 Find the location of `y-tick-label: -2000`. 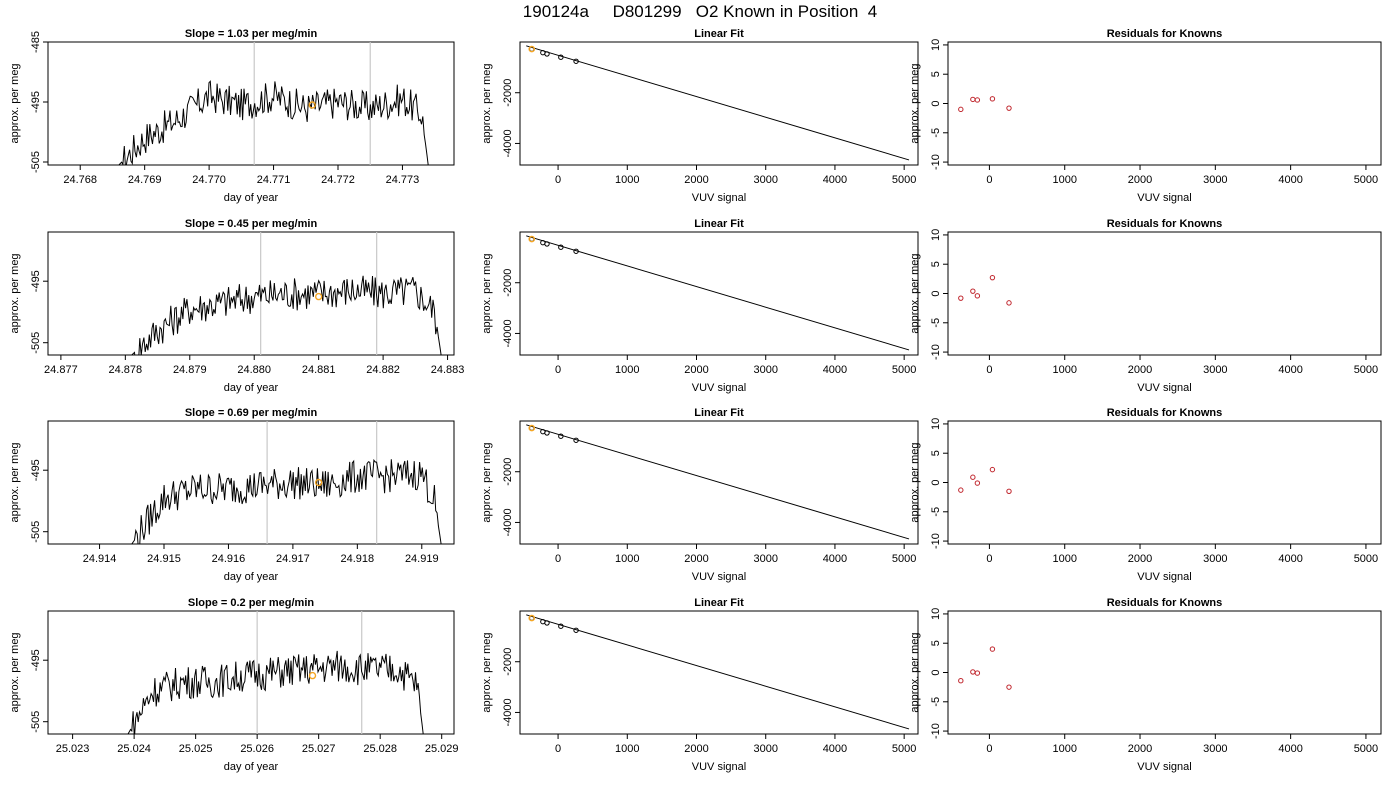

y-tick-label: -2000 is located at coordinates (508, 662).